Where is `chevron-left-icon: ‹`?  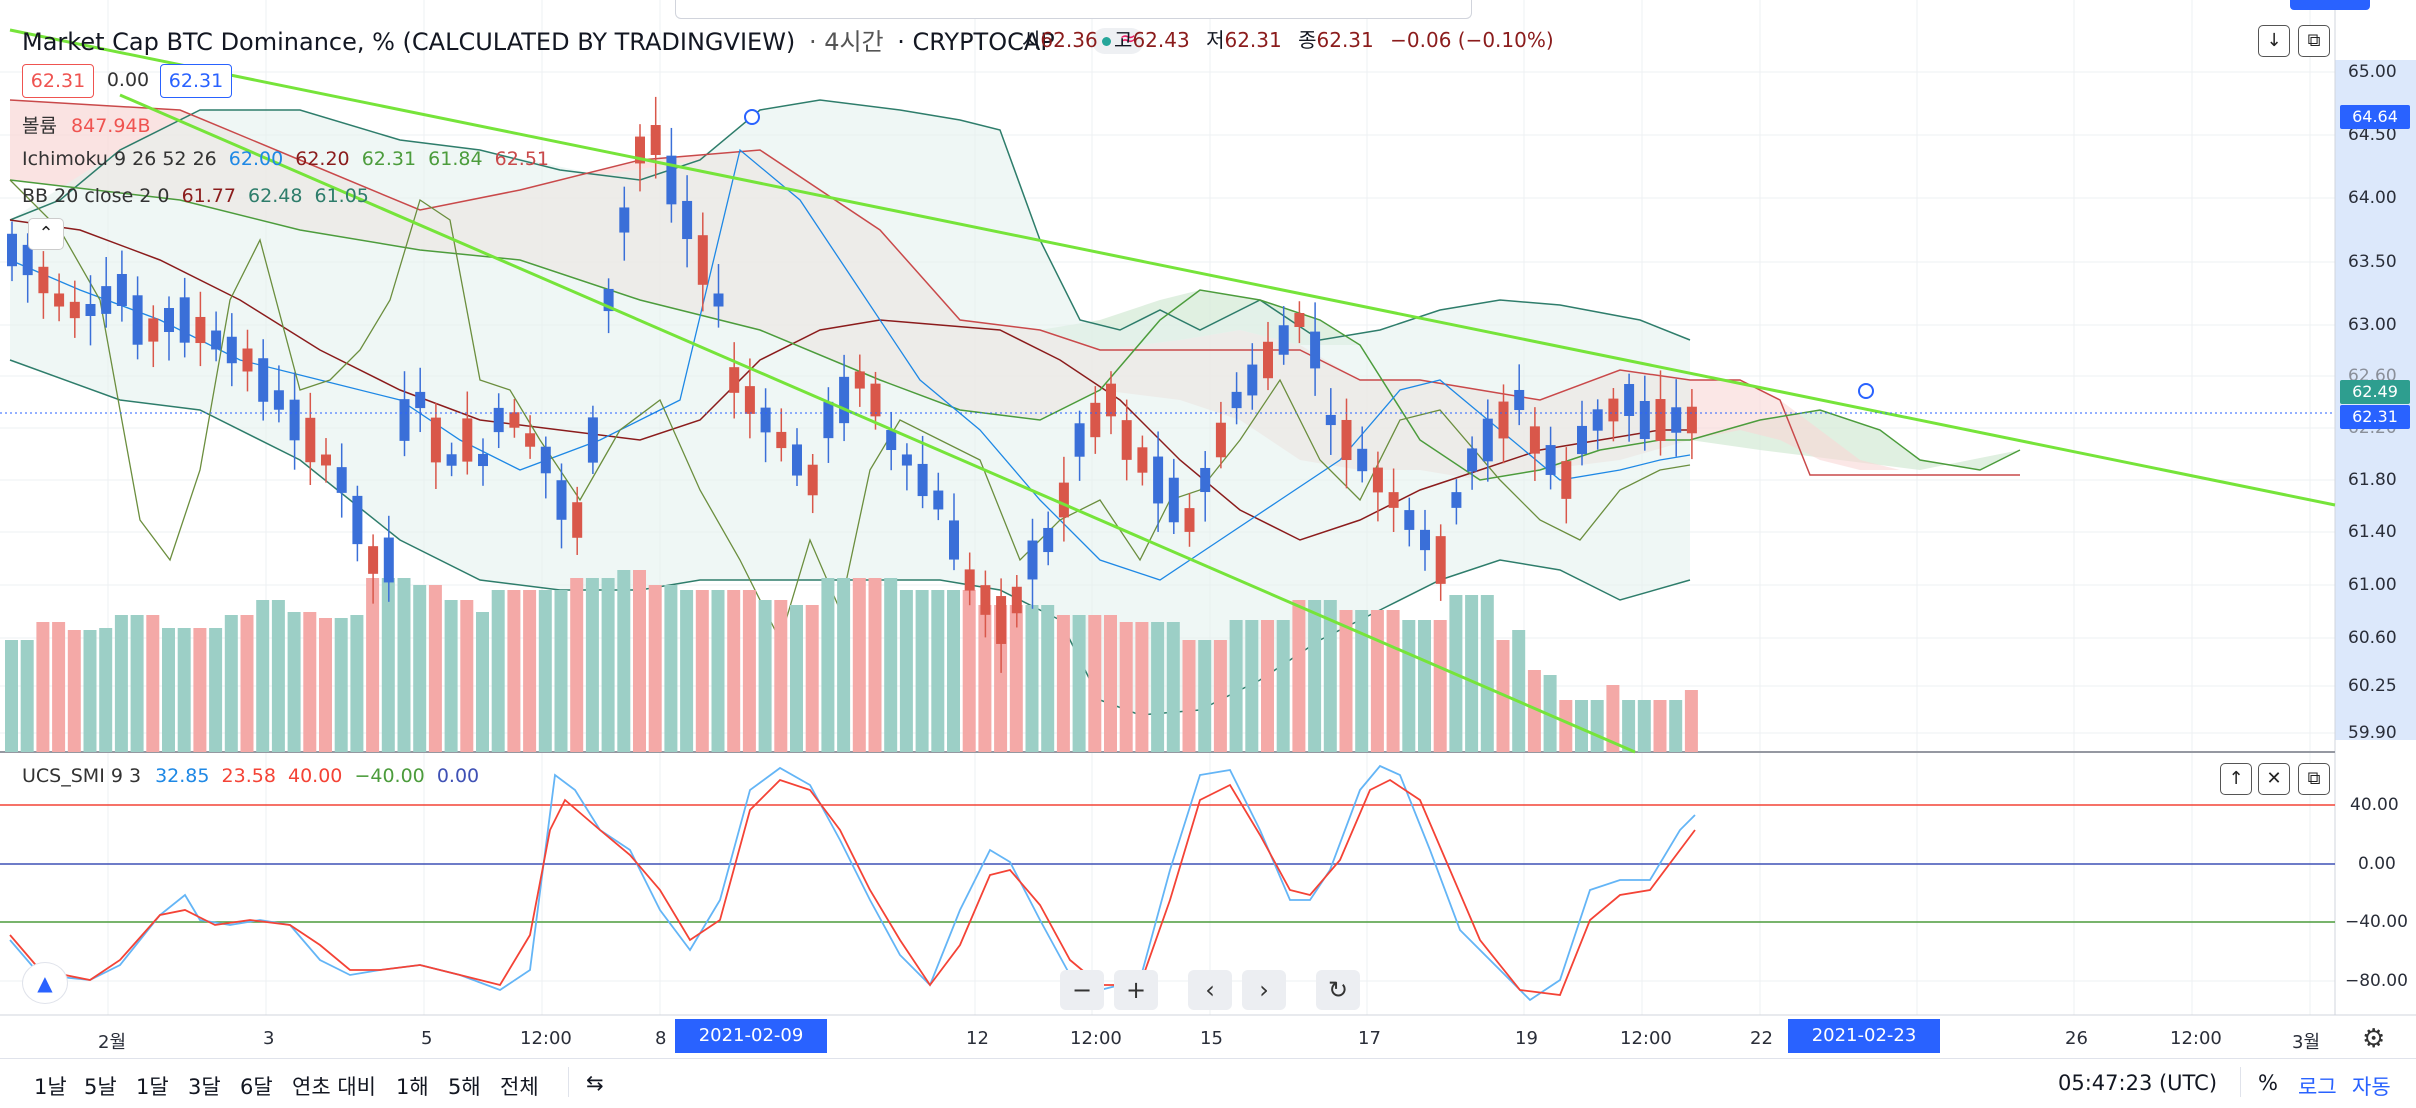
chevron-left-icon: ‹ is located at coordinates (1210, 990).